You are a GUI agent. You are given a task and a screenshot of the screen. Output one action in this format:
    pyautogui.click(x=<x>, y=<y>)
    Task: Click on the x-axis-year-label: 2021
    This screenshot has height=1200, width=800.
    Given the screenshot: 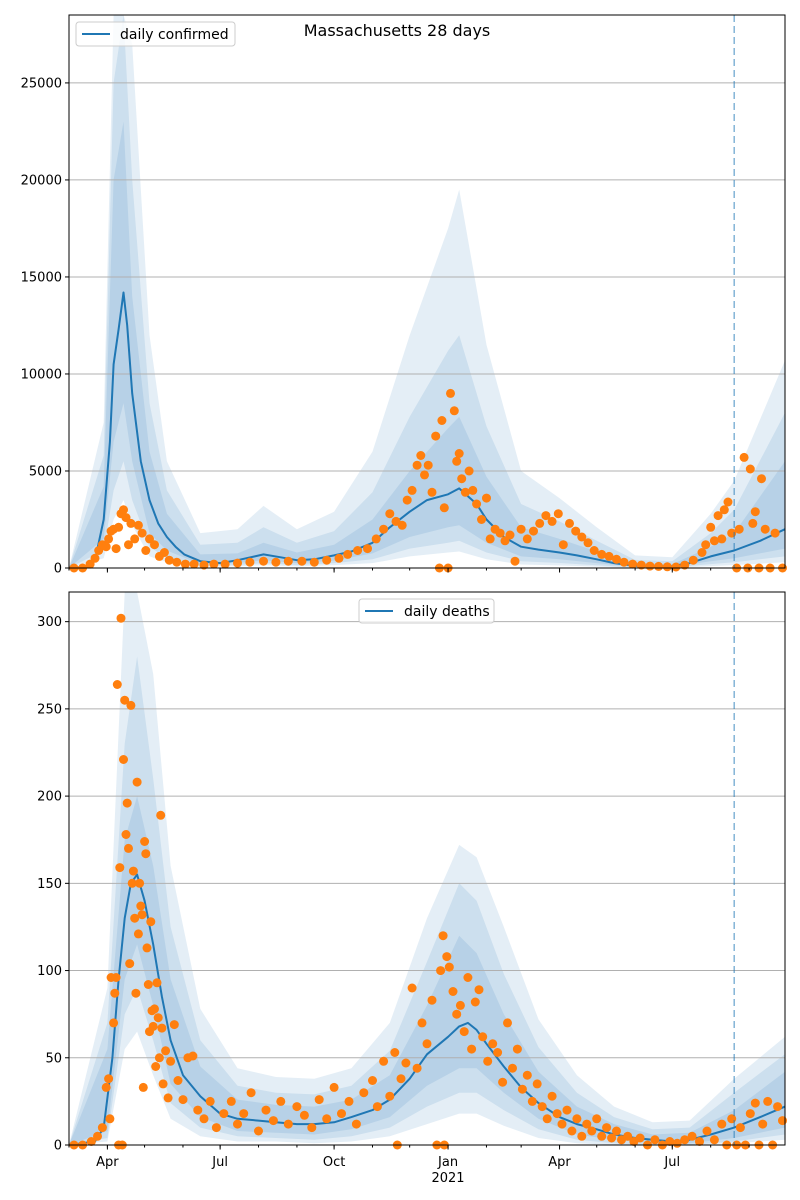 What is the action you would take?
    pyautogui.click(x=447, y=1178)
    